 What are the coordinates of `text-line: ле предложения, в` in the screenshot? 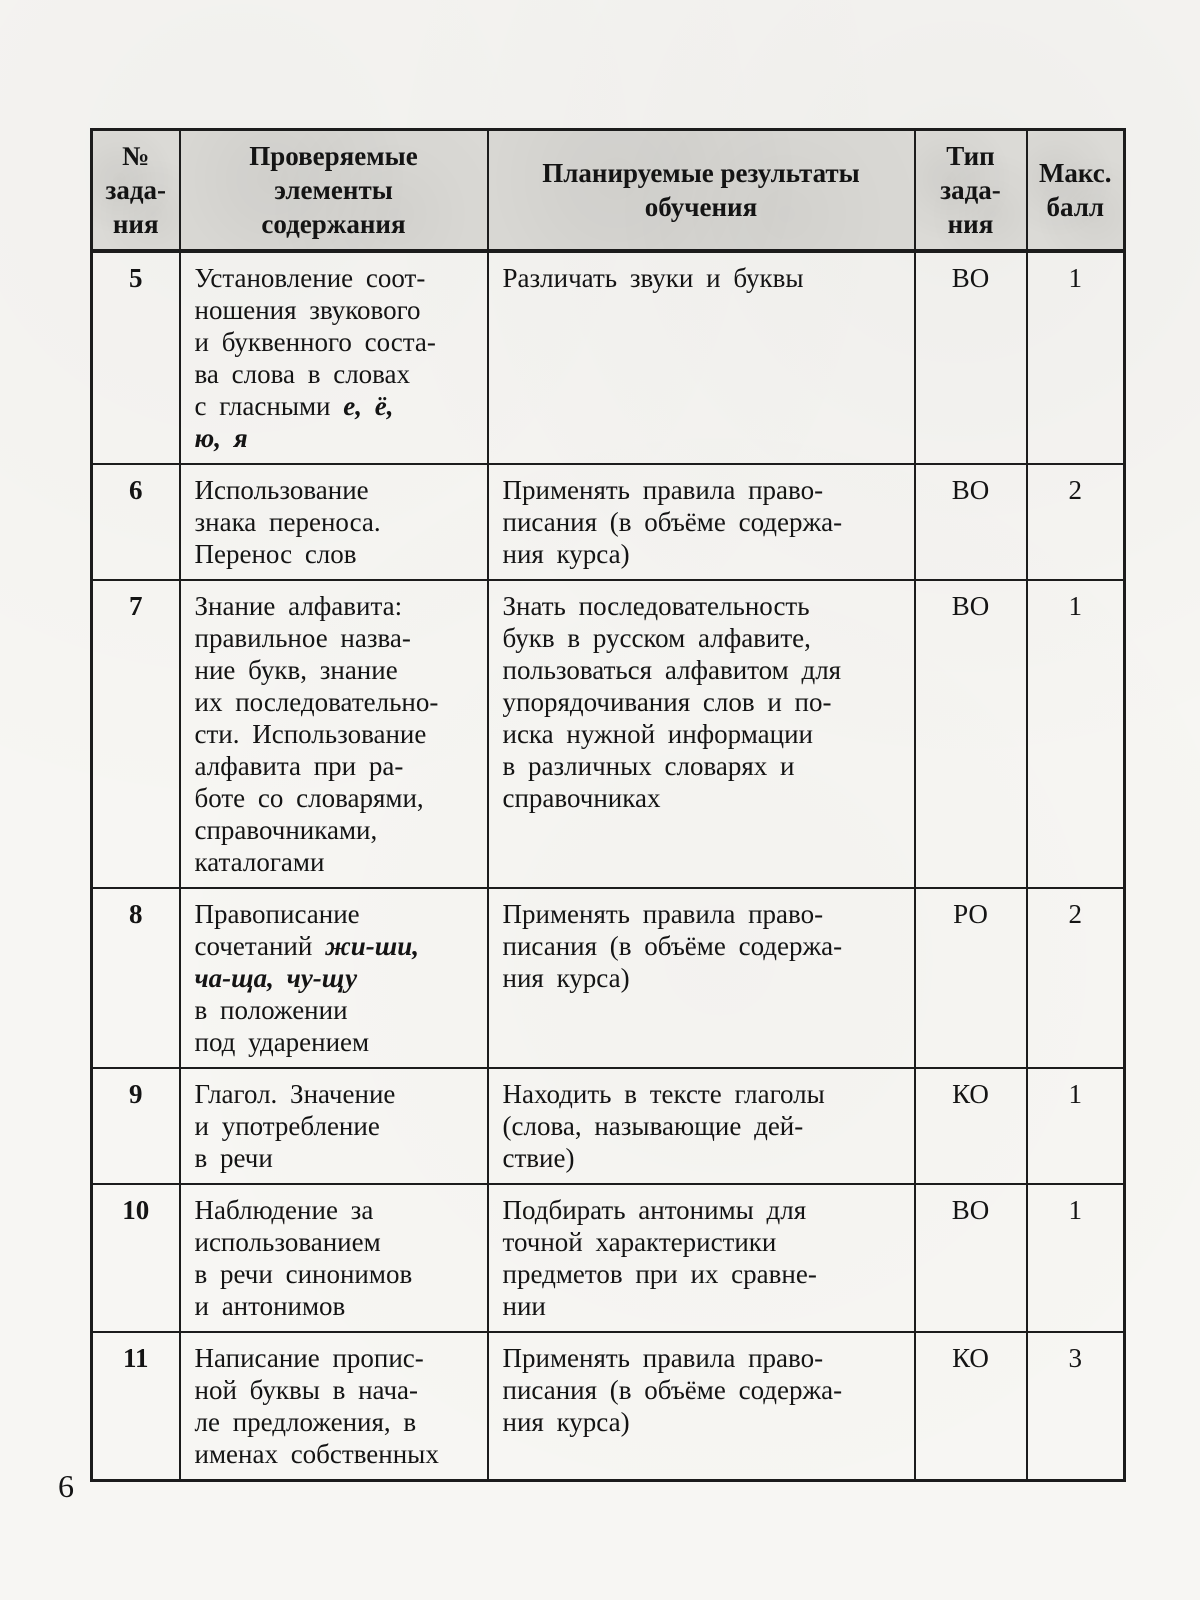 It's located at (337, 1422).